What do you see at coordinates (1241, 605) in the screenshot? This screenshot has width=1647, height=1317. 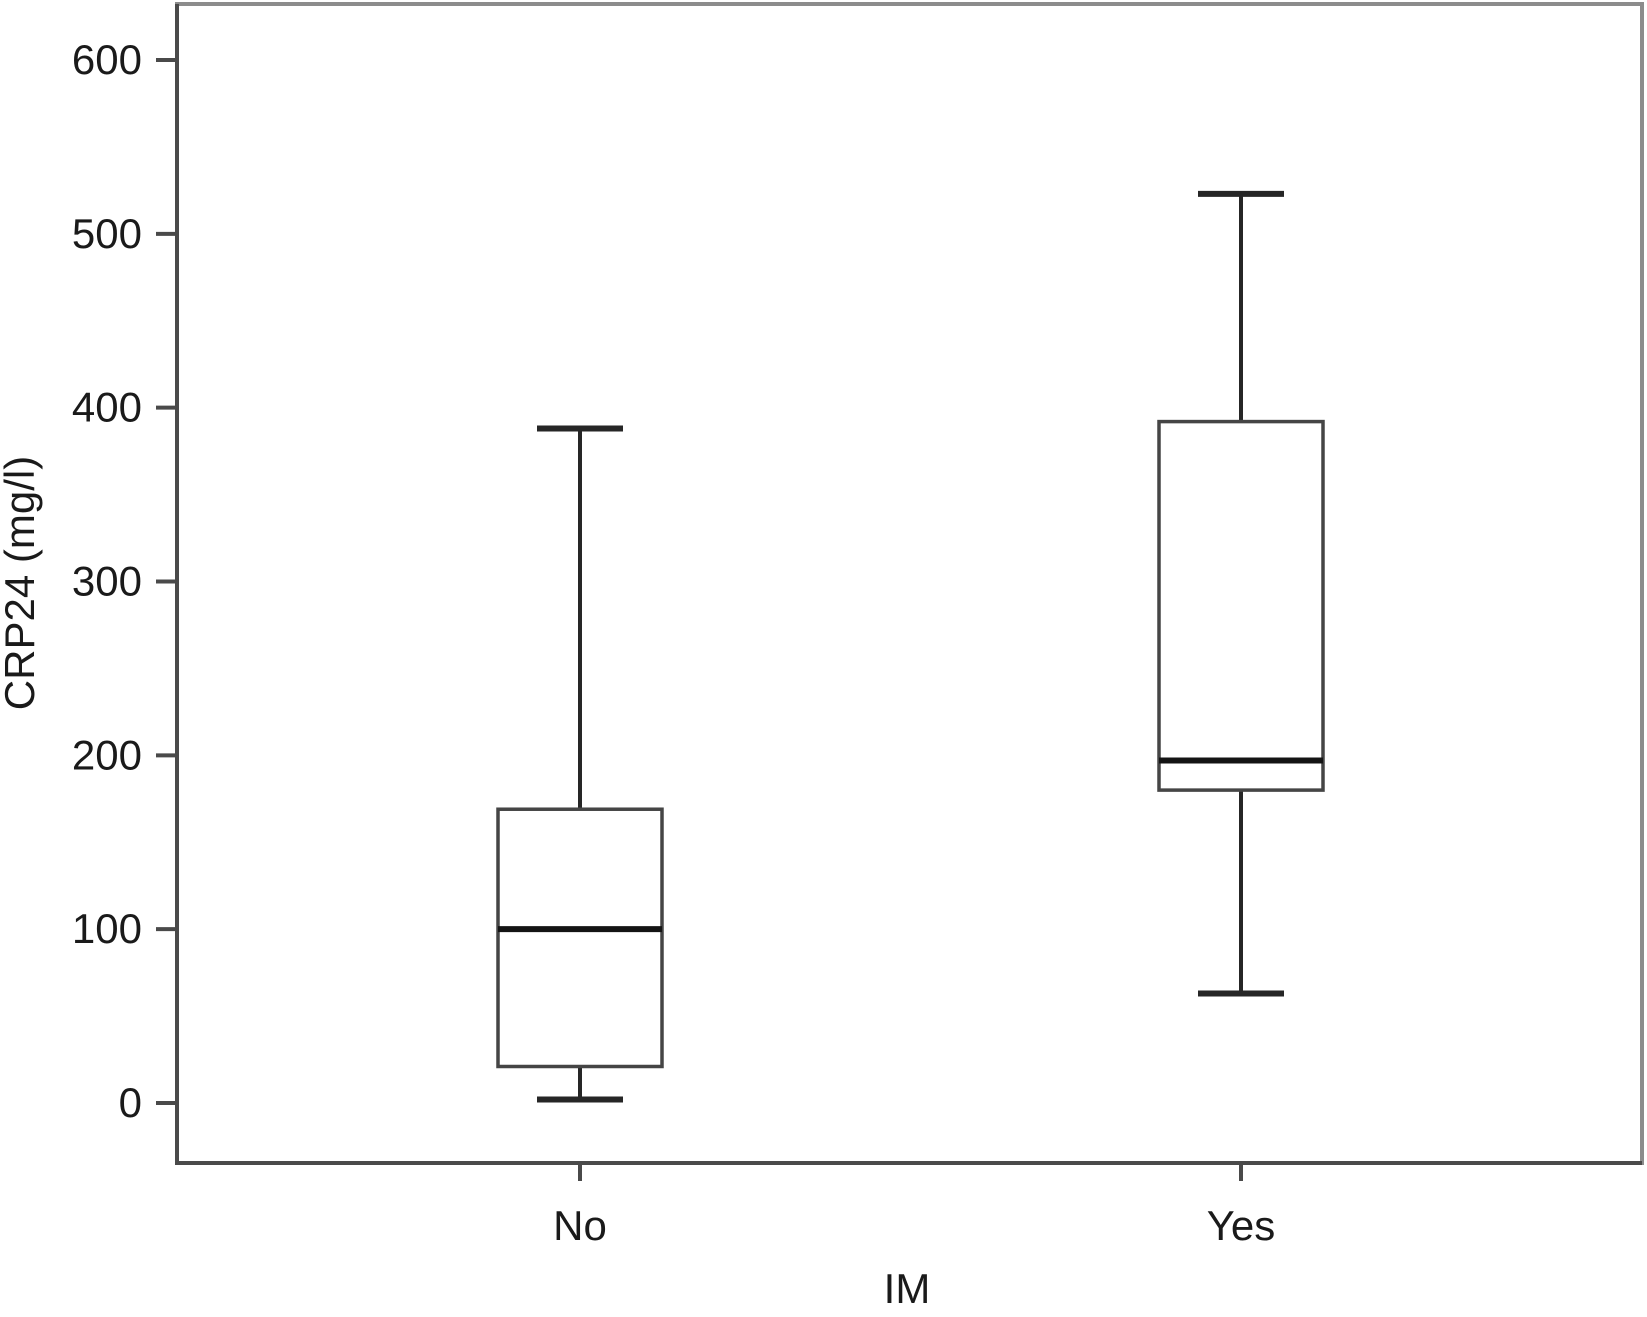 I see `iqr-box-yes` at bounding box center [1241, 605].